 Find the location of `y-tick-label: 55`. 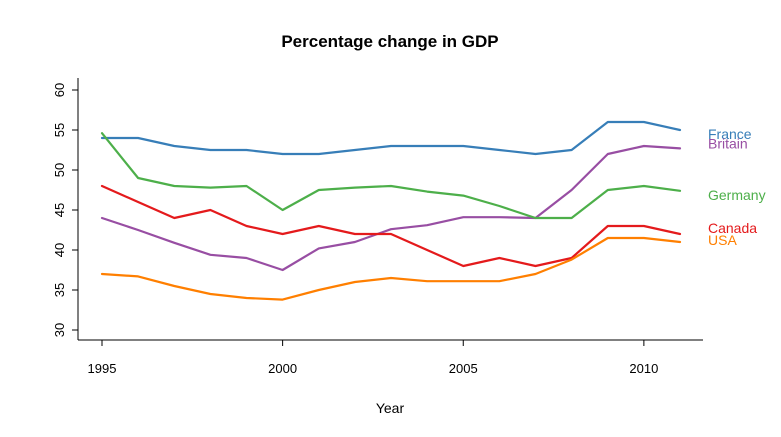

y-tick-label: 55 is located at coordinates (59, 130).